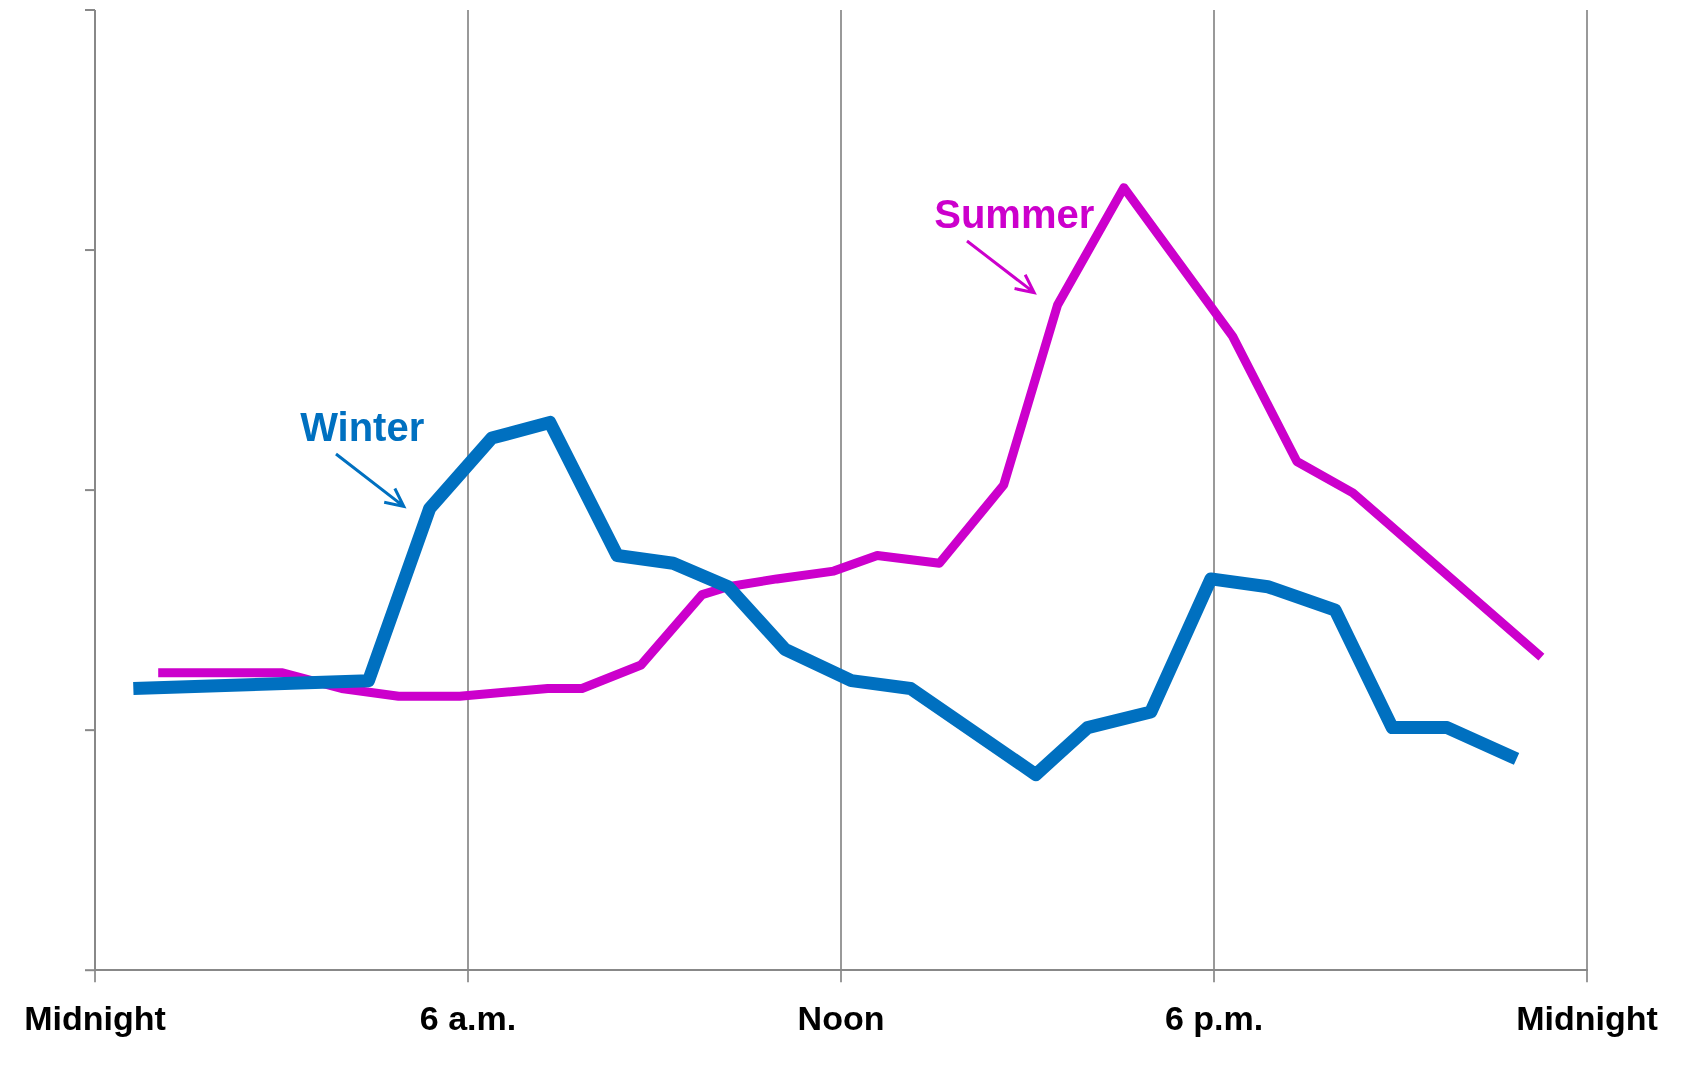 The width and height of the screenshot is (1682, 1069). Describe the element at coordinates (1214, 1017) in the screenshot. I see `x-tick-label: 6 p.m.` at that location.